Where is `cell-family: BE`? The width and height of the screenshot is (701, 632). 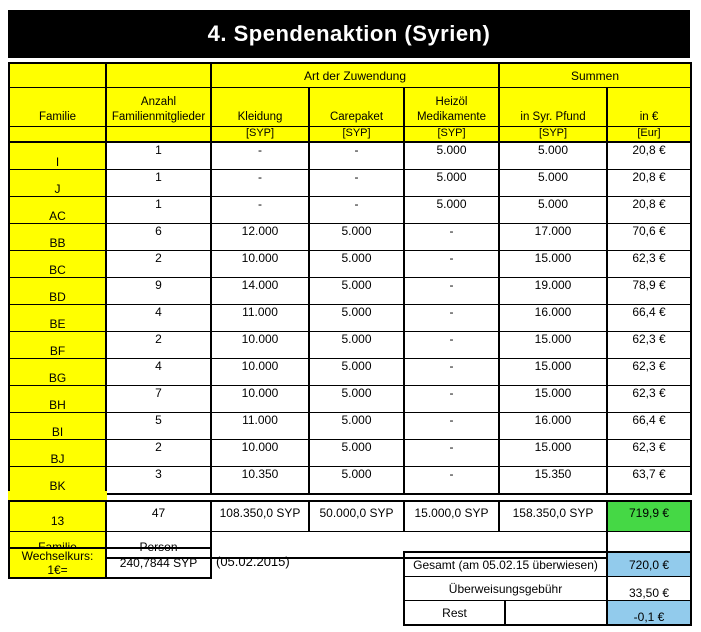 cell-family: BE is located at coordinates (57, 318).